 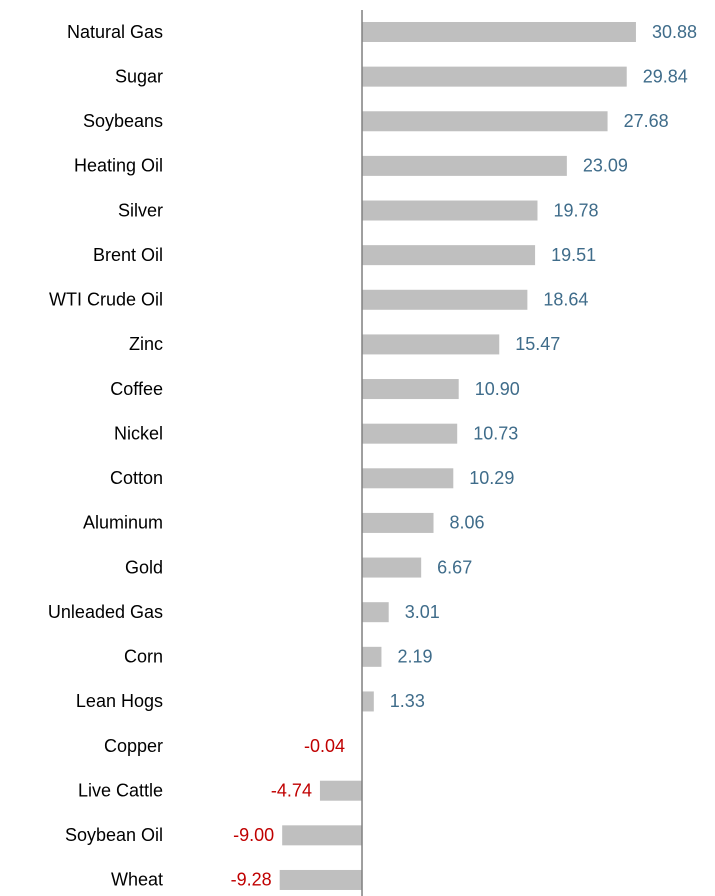 I want to click on category-label: Live Cattle, so click(x=120, y=790).